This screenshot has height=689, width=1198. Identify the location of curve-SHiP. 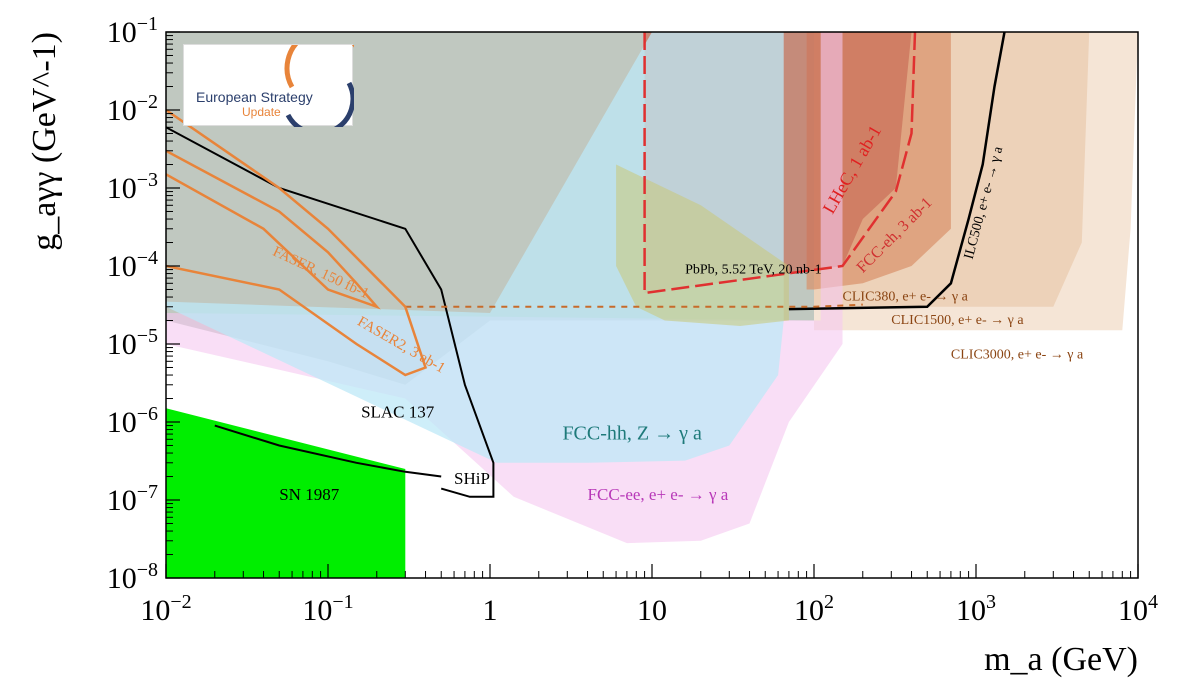
(330, 312).